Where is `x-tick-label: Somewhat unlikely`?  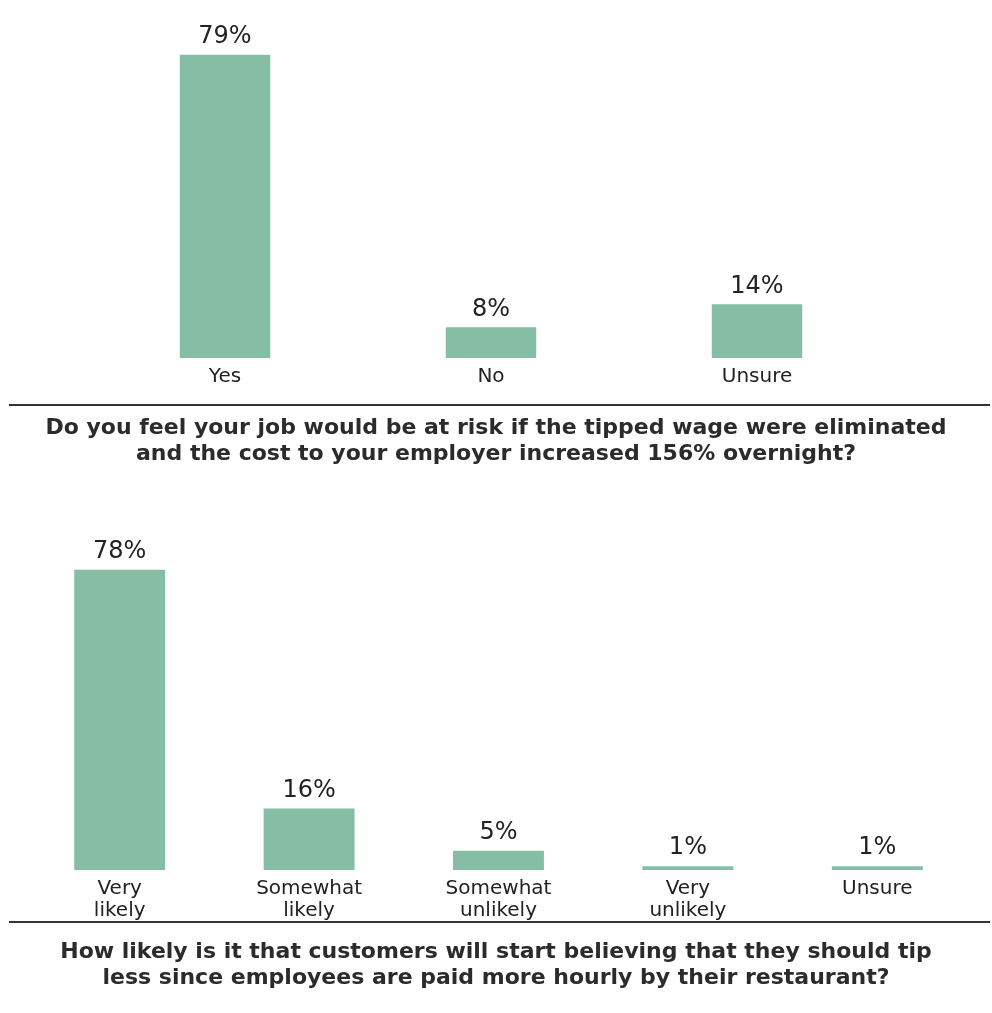
x-tick-label: Somewhat unlikely is located at coordinates (498, 898).